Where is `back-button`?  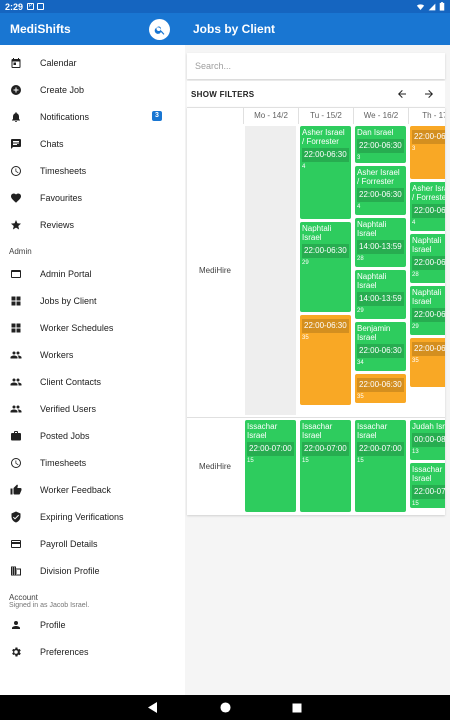
back-button is located at coordinates (153, 708).